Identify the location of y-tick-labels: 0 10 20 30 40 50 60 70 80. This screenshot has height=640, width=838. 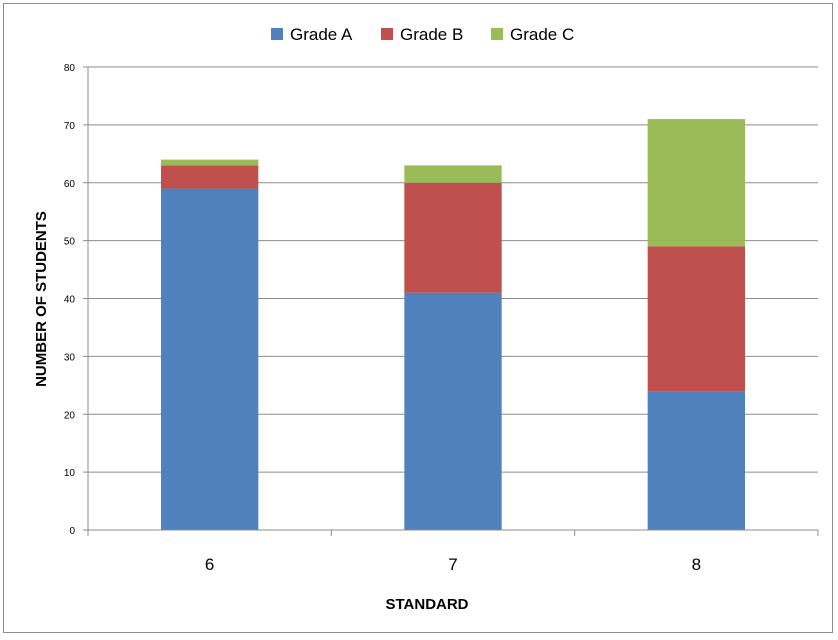
(70, 300).